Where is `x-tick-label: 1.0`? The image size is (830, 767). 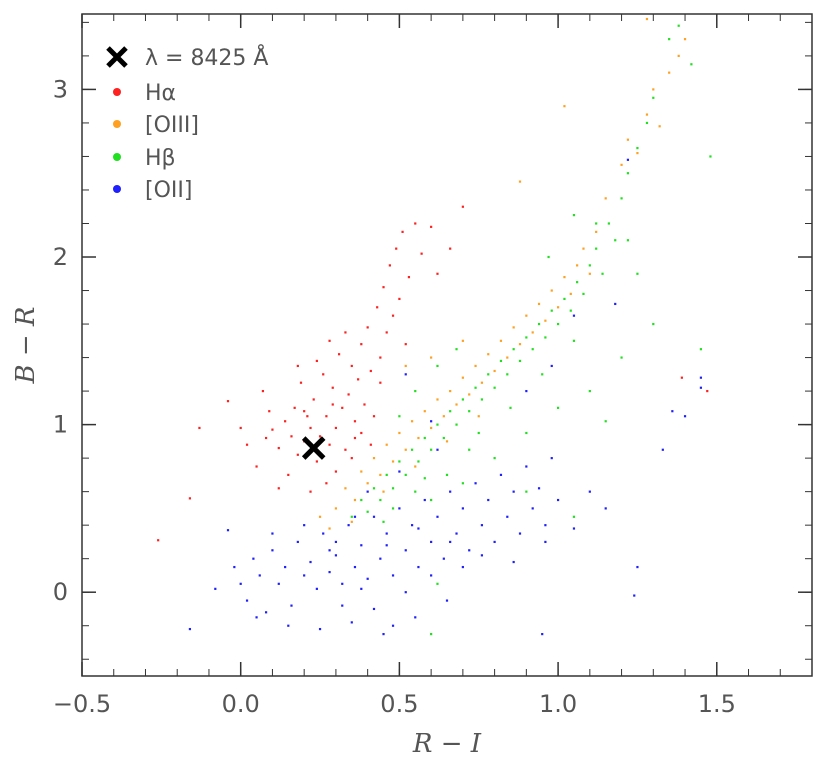 x-tick-label: 1.0 is located at coordinates (558, 704).